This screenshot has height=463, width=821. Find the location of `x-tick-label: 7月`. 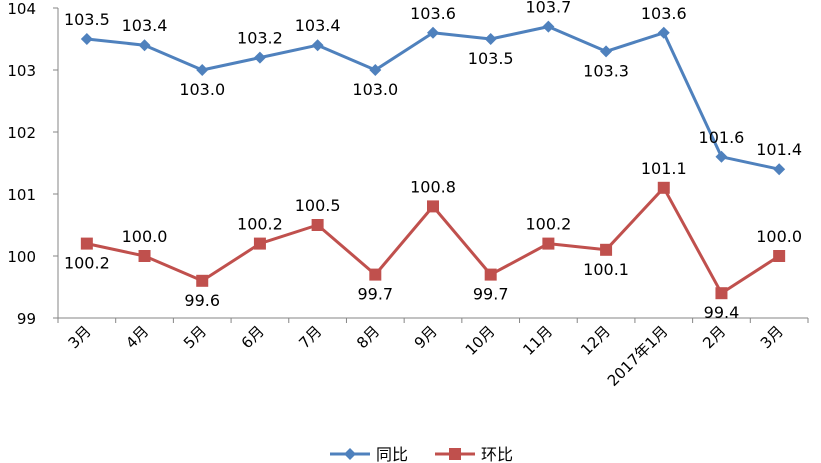

x-tick-label: 7月 is located at coordinates (310, 337).